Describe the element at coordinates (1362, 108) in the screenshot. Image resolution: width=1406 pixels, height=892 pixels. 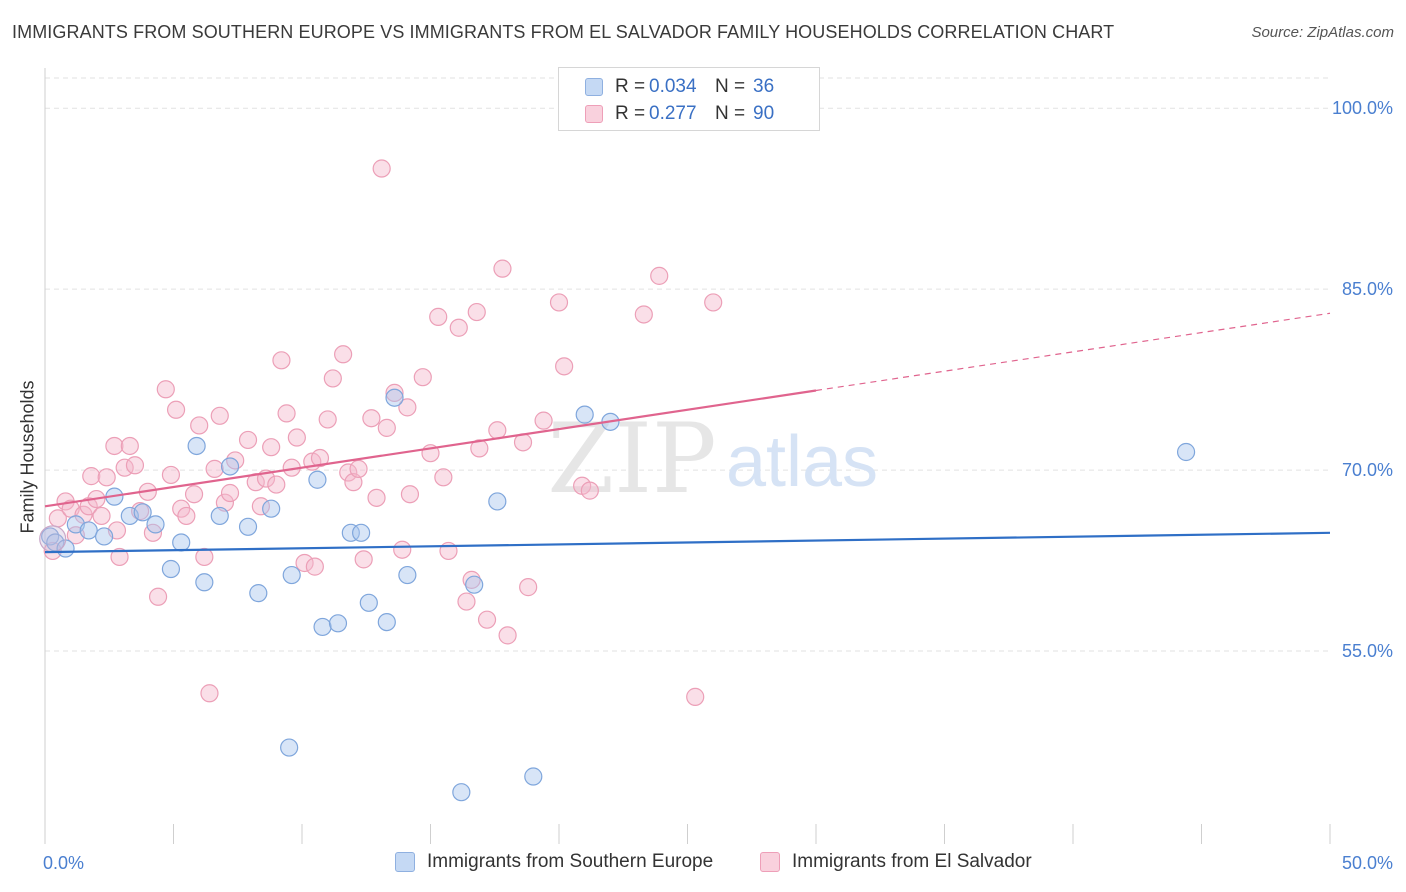
I see `y-tick-label: 100.0%` at that location.